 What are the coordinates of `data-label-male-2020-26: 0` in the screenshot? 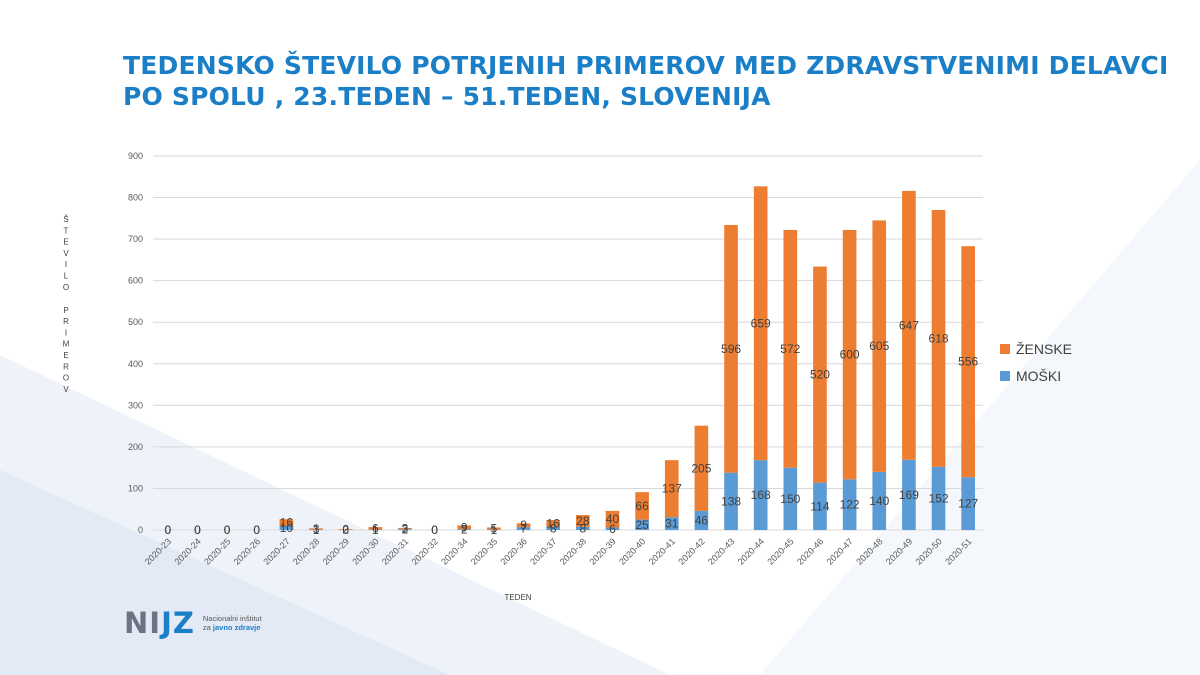 It's located at (256, 530).